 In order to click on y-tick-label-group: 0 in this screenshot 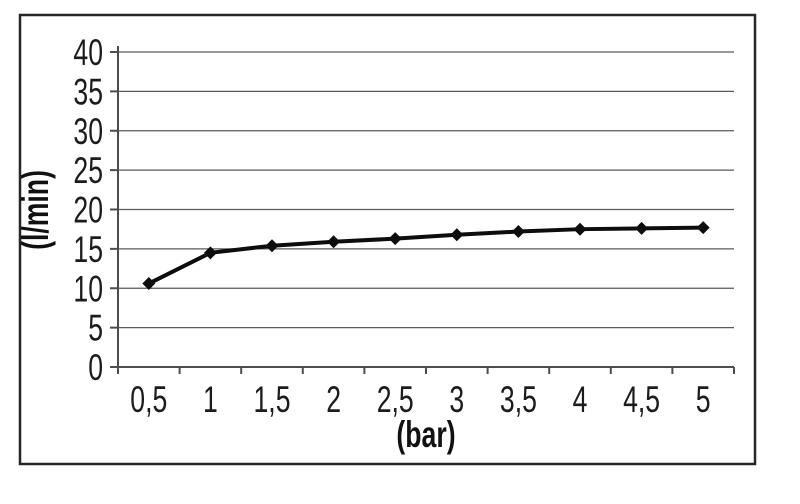, I will do `click(95, 367)`.